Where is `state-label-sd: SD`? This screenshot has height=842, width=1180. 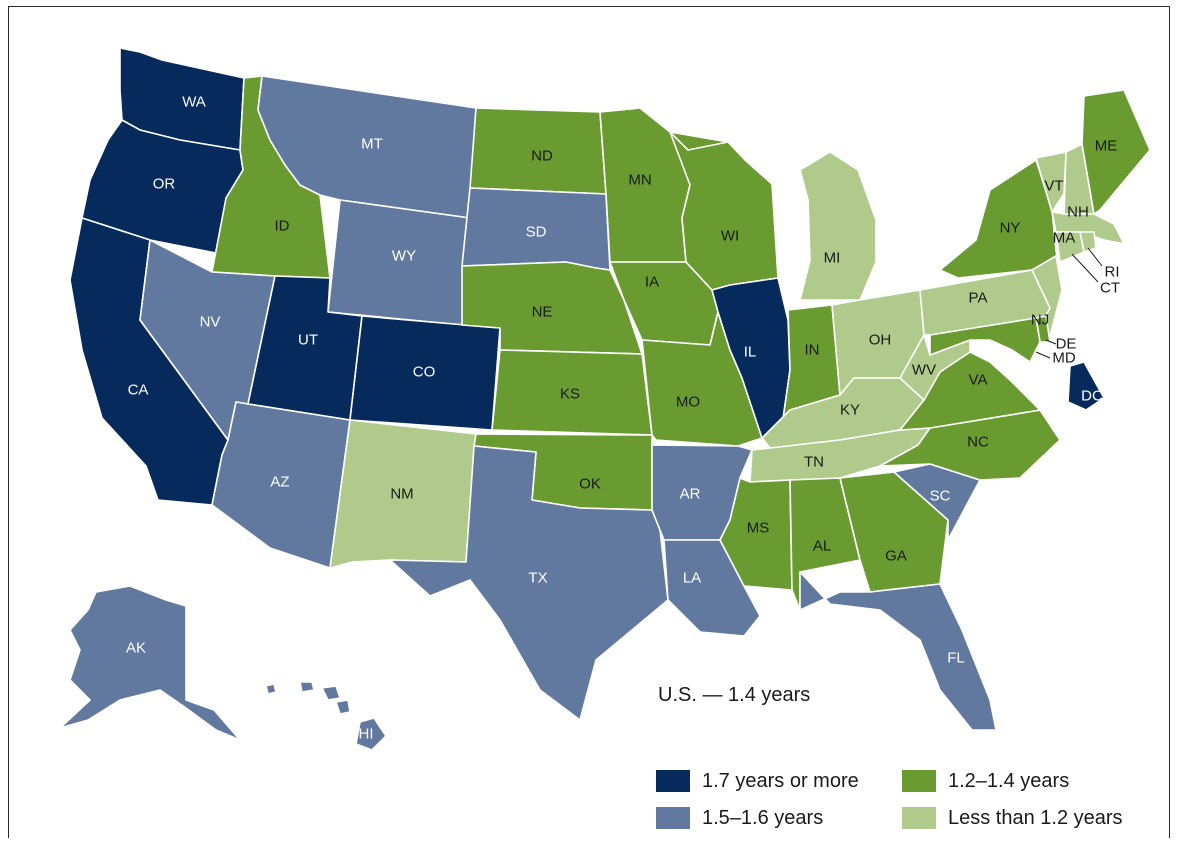 state-label-sd: SD is located at coordinates (536, 232).